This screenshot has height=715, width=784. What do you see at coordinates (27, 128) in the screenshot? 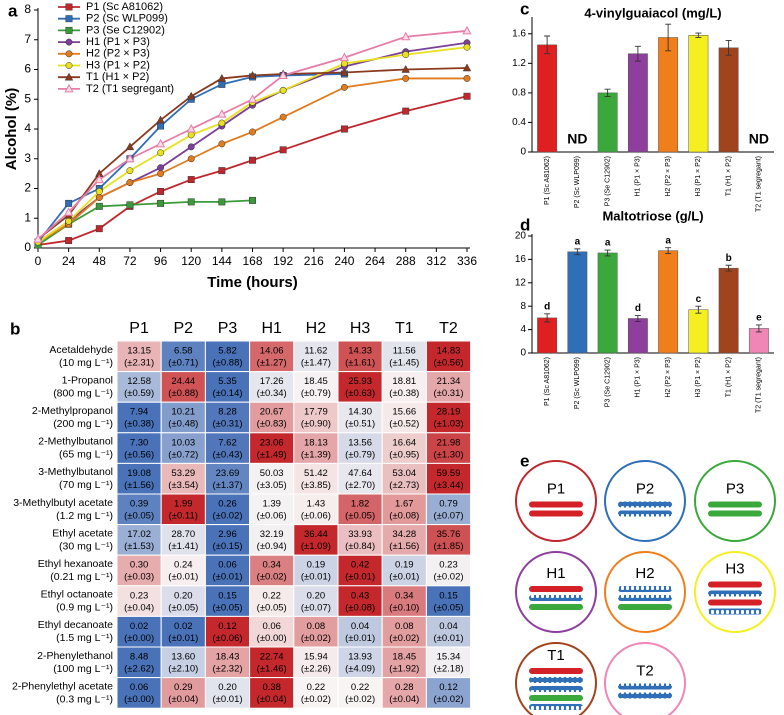
I see `y-tick-label: 4` at bounding box center [27, 128].